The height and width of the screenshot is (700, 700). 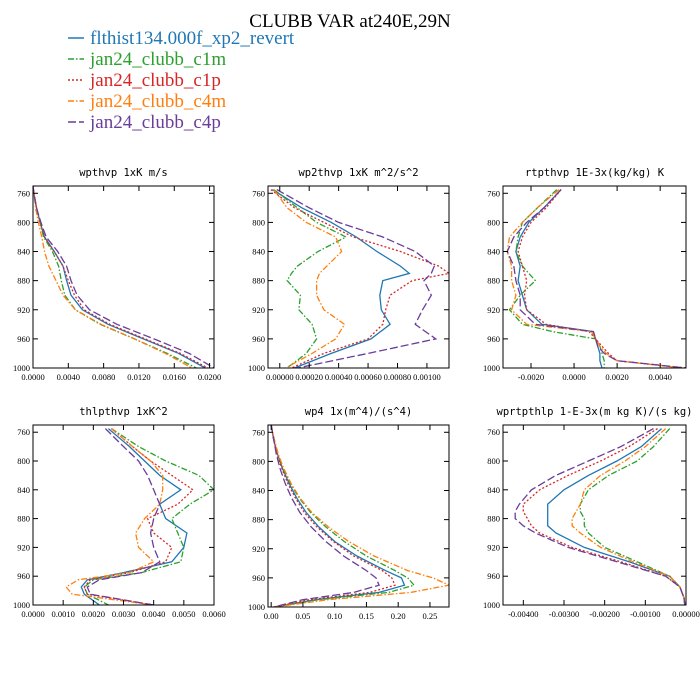 What do you see at coordinates (62, 614) in the screenshot?
I see `x-tick-label: 0.0010` at bounding box center [62, 614].